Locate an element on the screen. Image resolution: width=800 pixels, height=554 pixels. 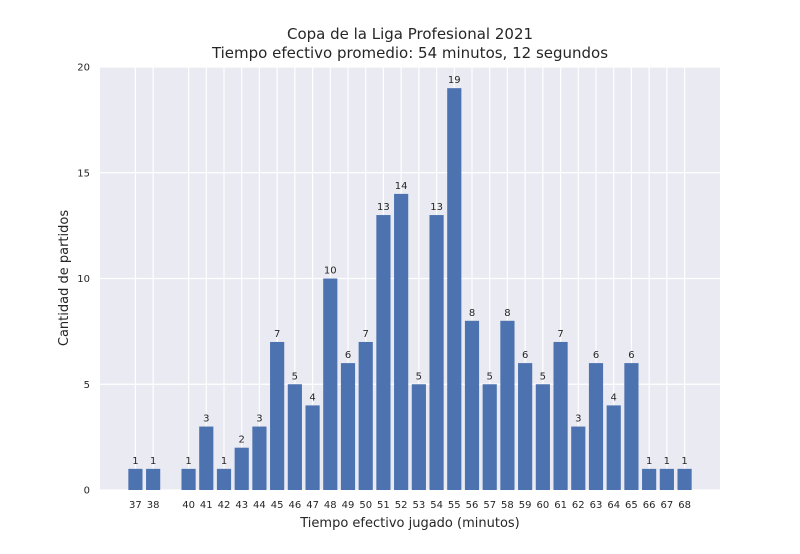
y-axis-label: Cantidad de partidos is located at coordinates (64, 278).